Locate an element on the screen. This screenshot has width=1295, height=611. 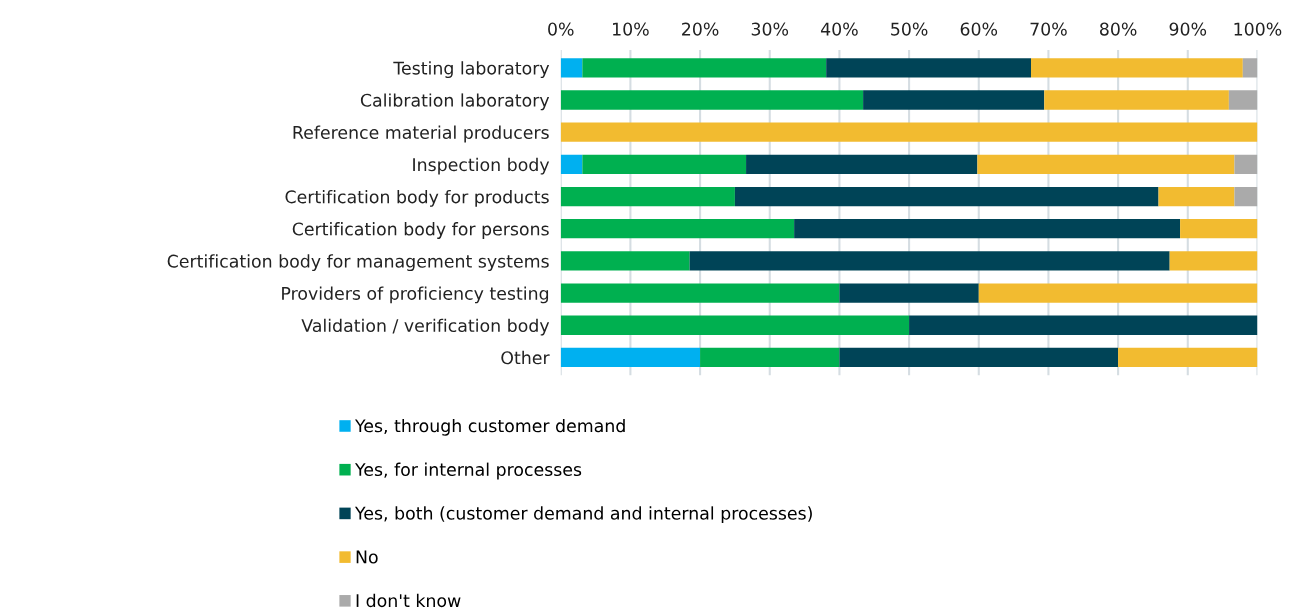
legend-label: Yes, through customer demand is located at coordinates (489, 427).